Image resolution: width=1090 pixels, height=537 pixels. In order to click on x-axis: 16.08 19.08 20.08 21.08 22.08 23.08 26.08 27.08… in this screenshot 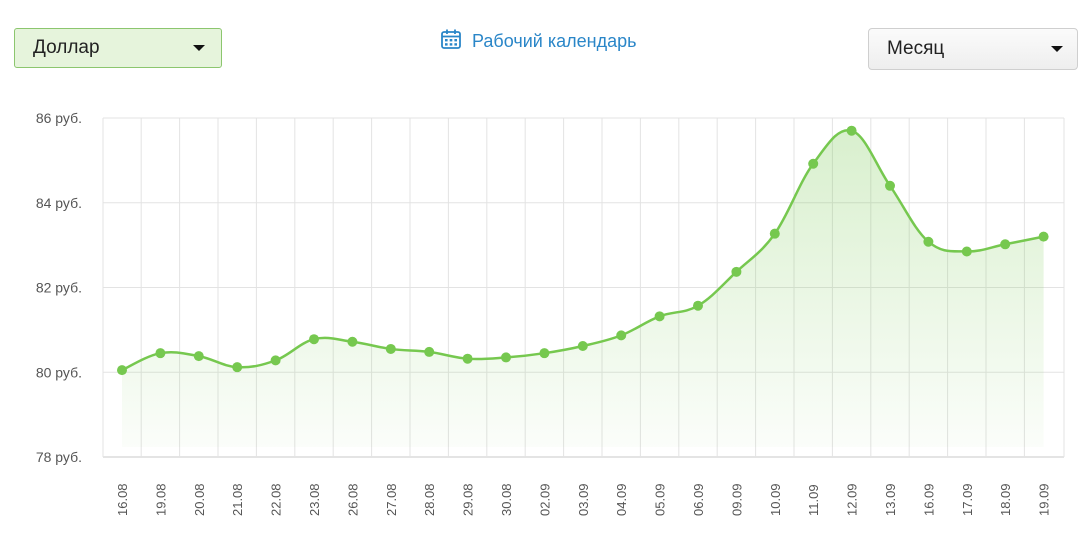, I will do `click(583, 499)`.